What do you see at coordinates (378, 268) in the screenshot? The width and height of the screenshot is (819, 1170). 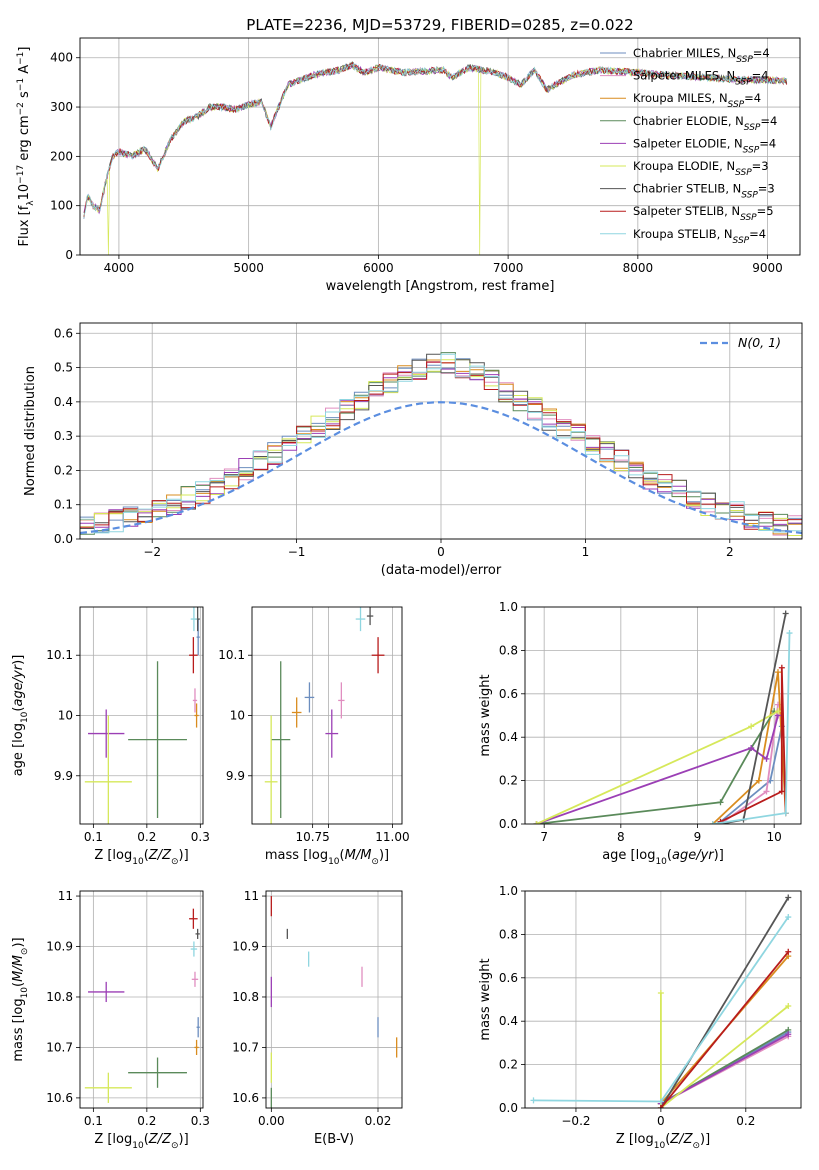 I see `x-tick-label: 6000` at bounding box center [378, 268].